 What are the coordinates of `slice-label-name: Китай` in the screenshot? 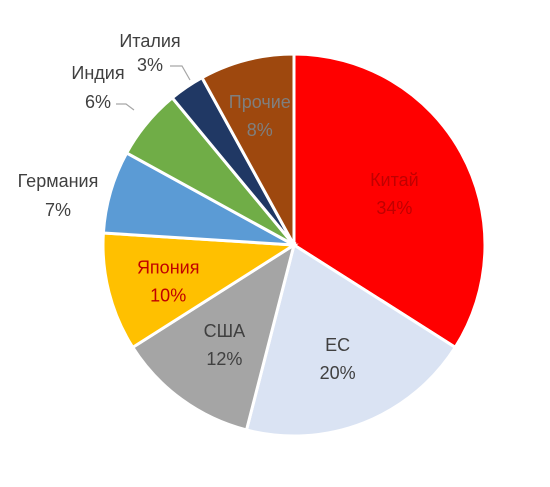 It's located at (394, 180).